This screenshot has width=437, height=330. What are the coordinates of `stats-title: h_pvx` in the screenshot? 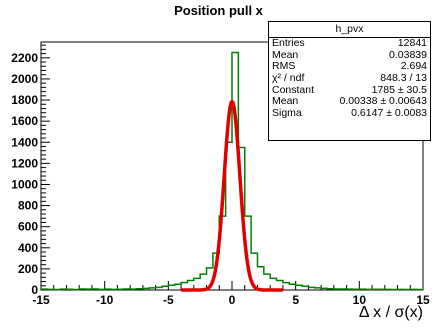 It's located at (349, 30).